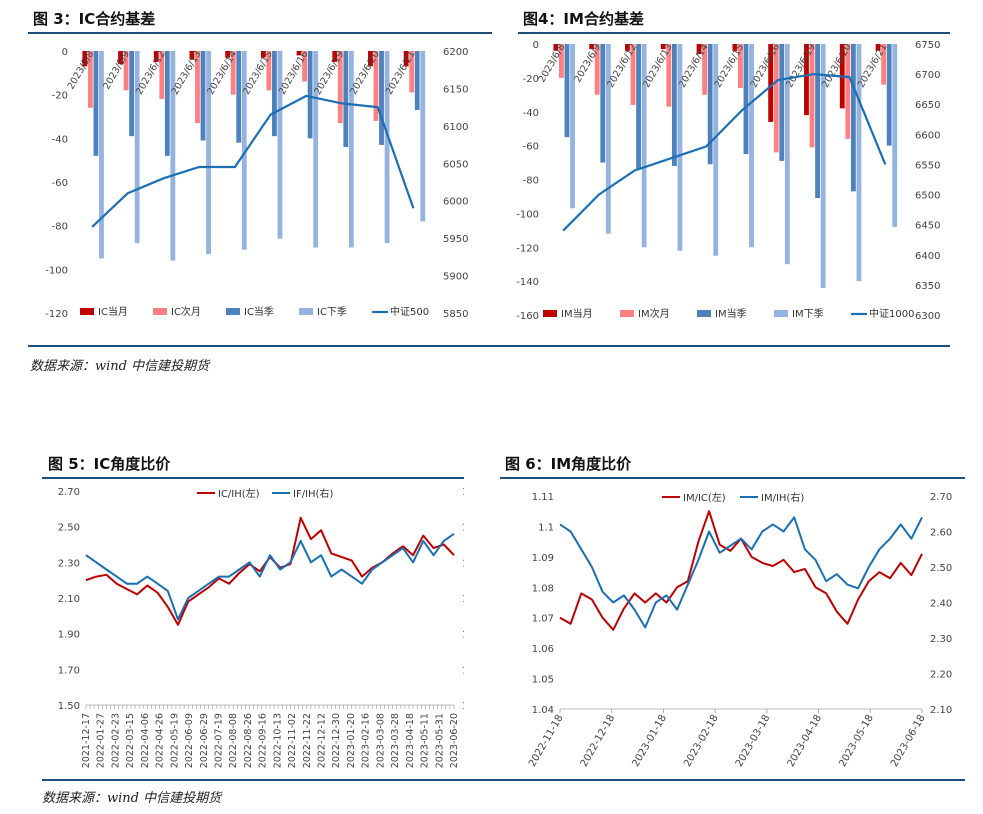 The width and height of the screenshot is (983, 814). What do you see at coordinates (277, 740) in the screenshot?
I see `fig5-x-tick-13: 2022-10-13` at bounding box center [277, 740].